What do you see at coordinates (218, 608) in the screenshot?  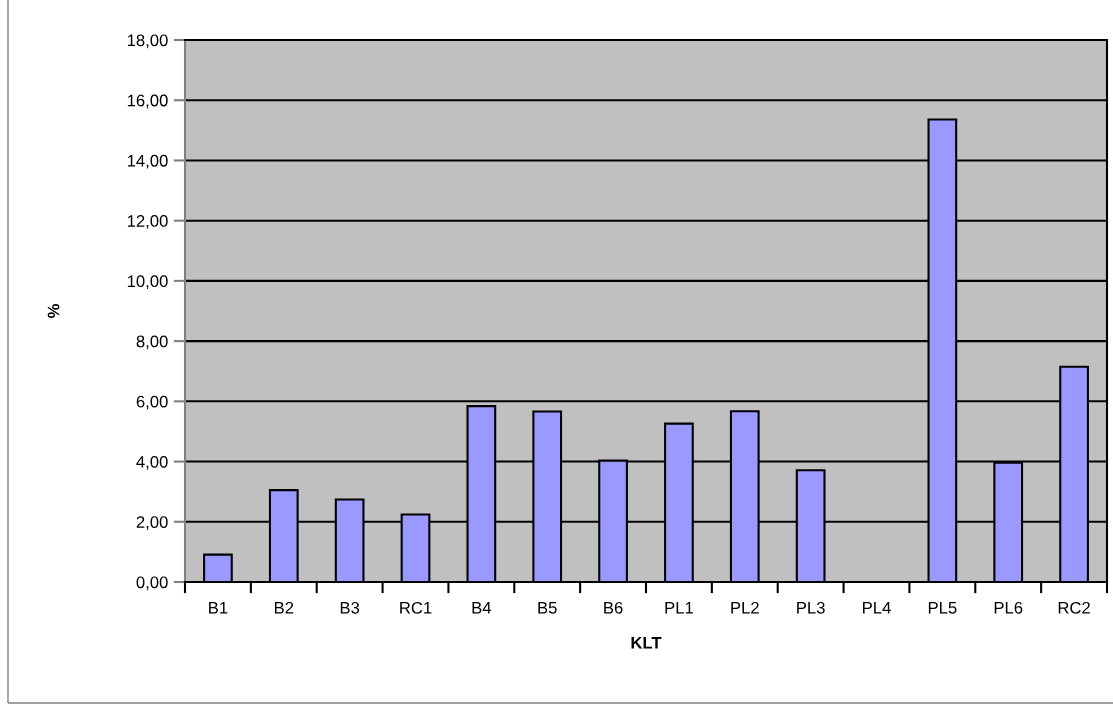 I see `x-tick-label: B1` at bounding box center [218, 608].